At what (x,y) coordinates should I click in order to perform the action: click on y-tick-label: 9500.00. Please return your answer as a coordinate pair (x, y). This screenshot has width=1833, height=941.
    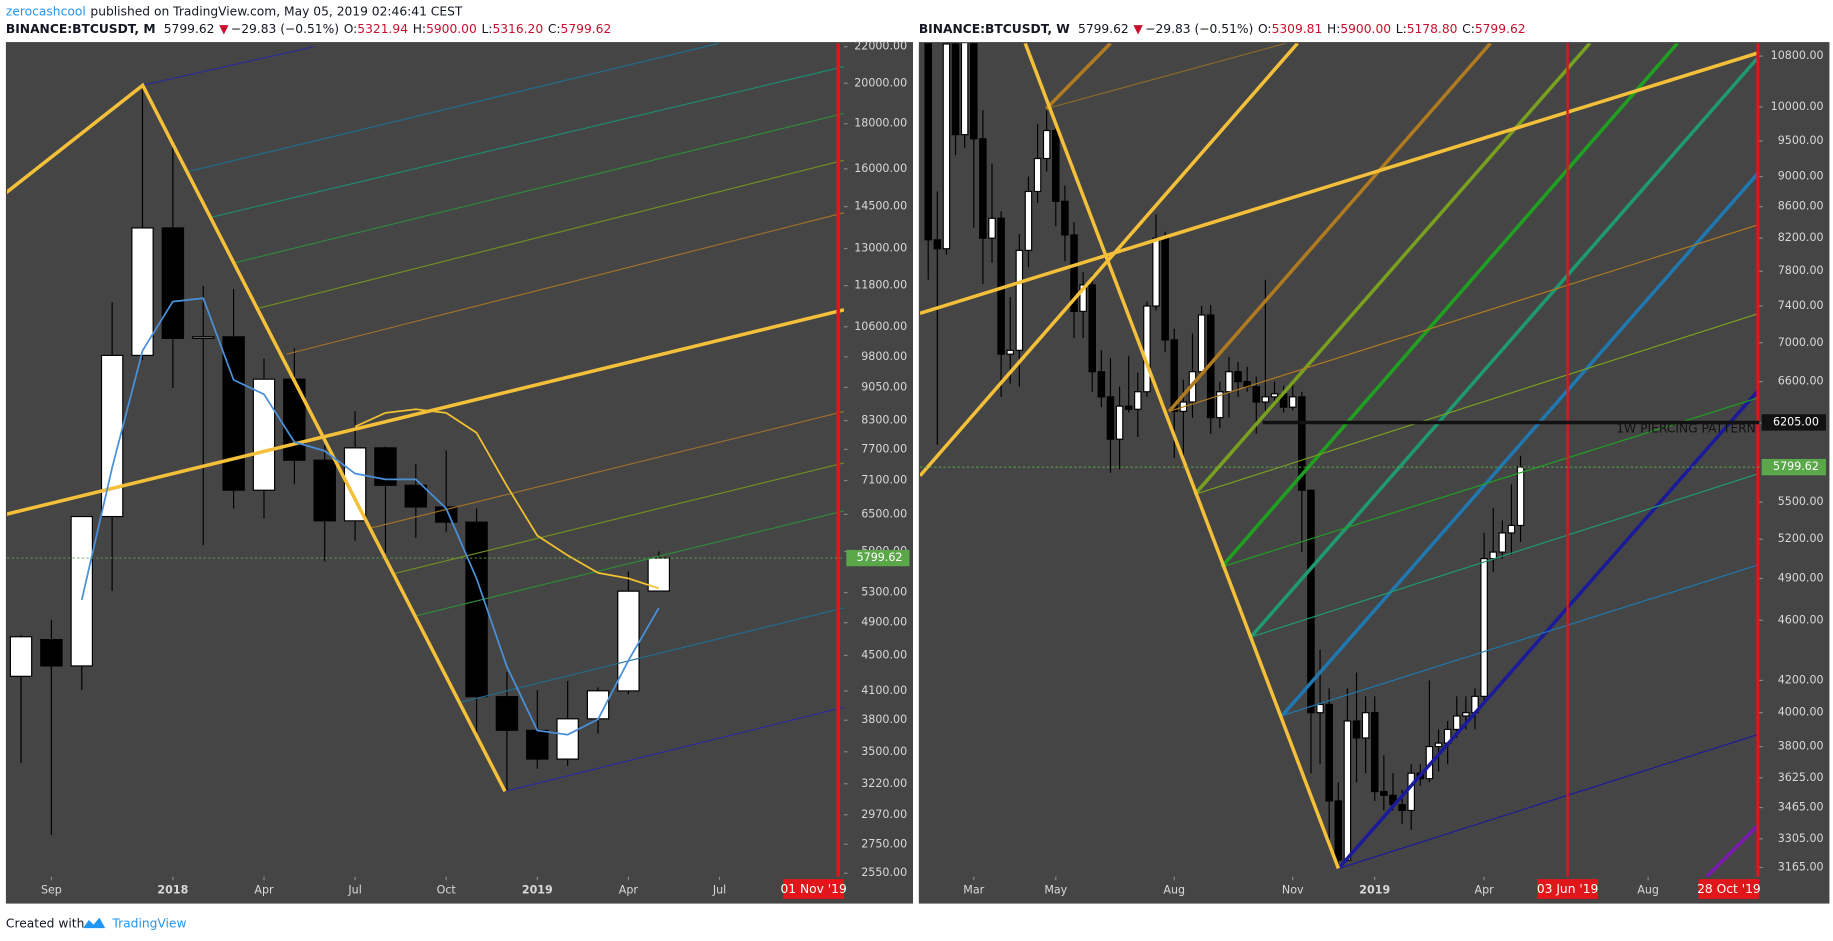
    Looking at the image, I should click on (1801, 140).